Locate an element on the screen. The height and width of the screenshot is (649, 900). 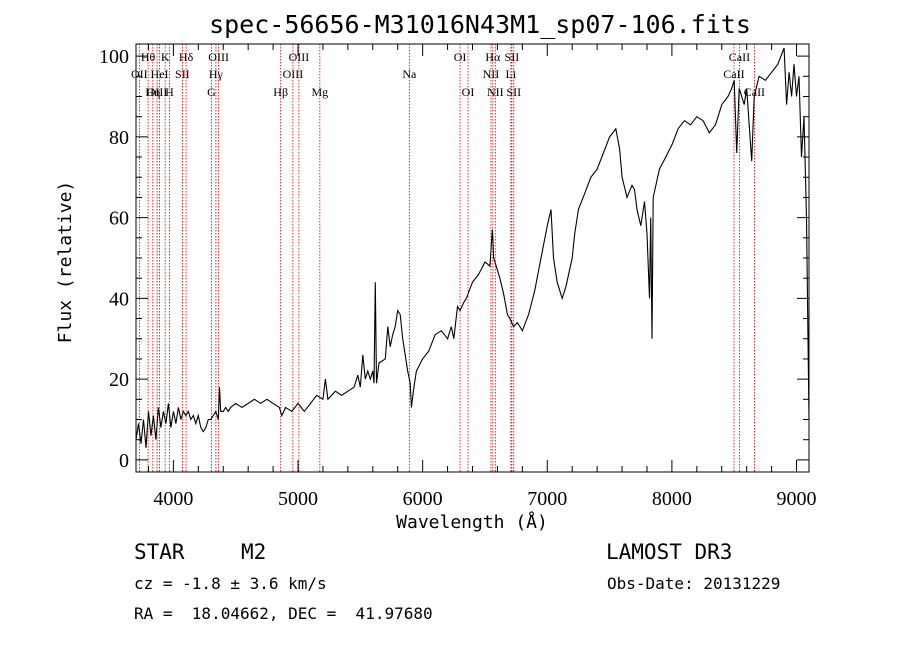
x-tick-label: 5000 is located at coordinates (298, 499).